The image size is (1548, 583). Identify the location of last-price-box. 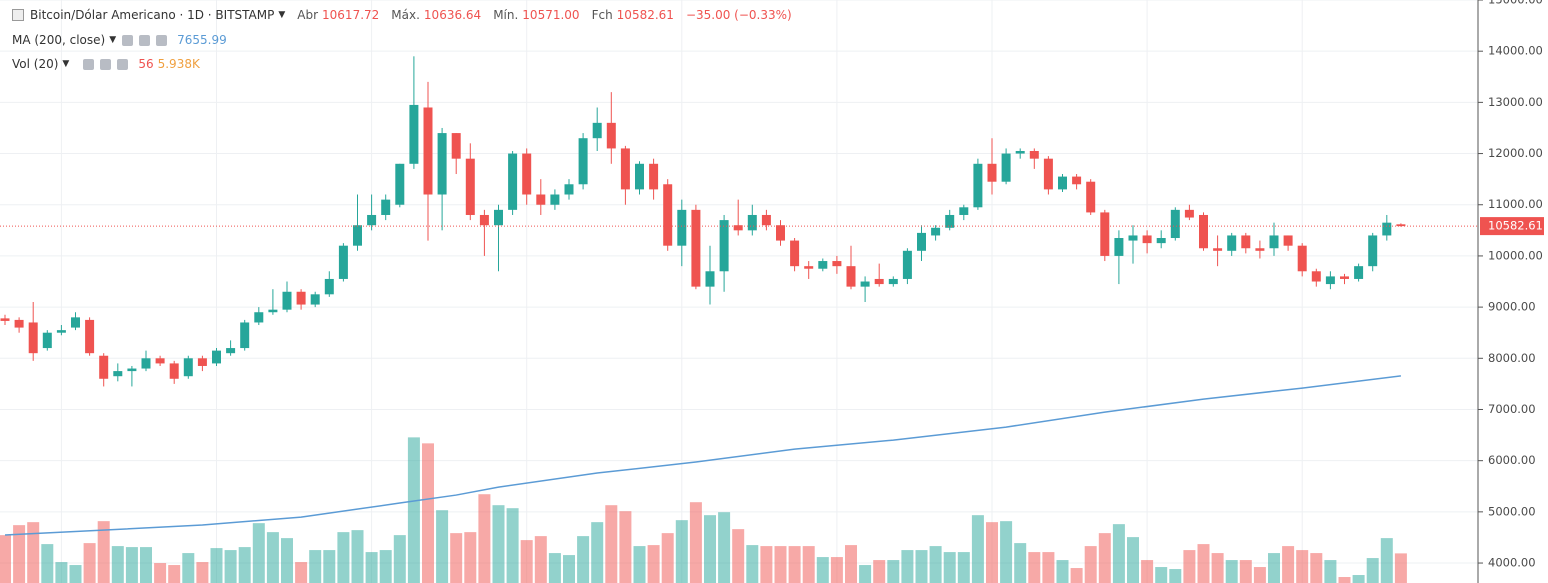
(1512, 226).